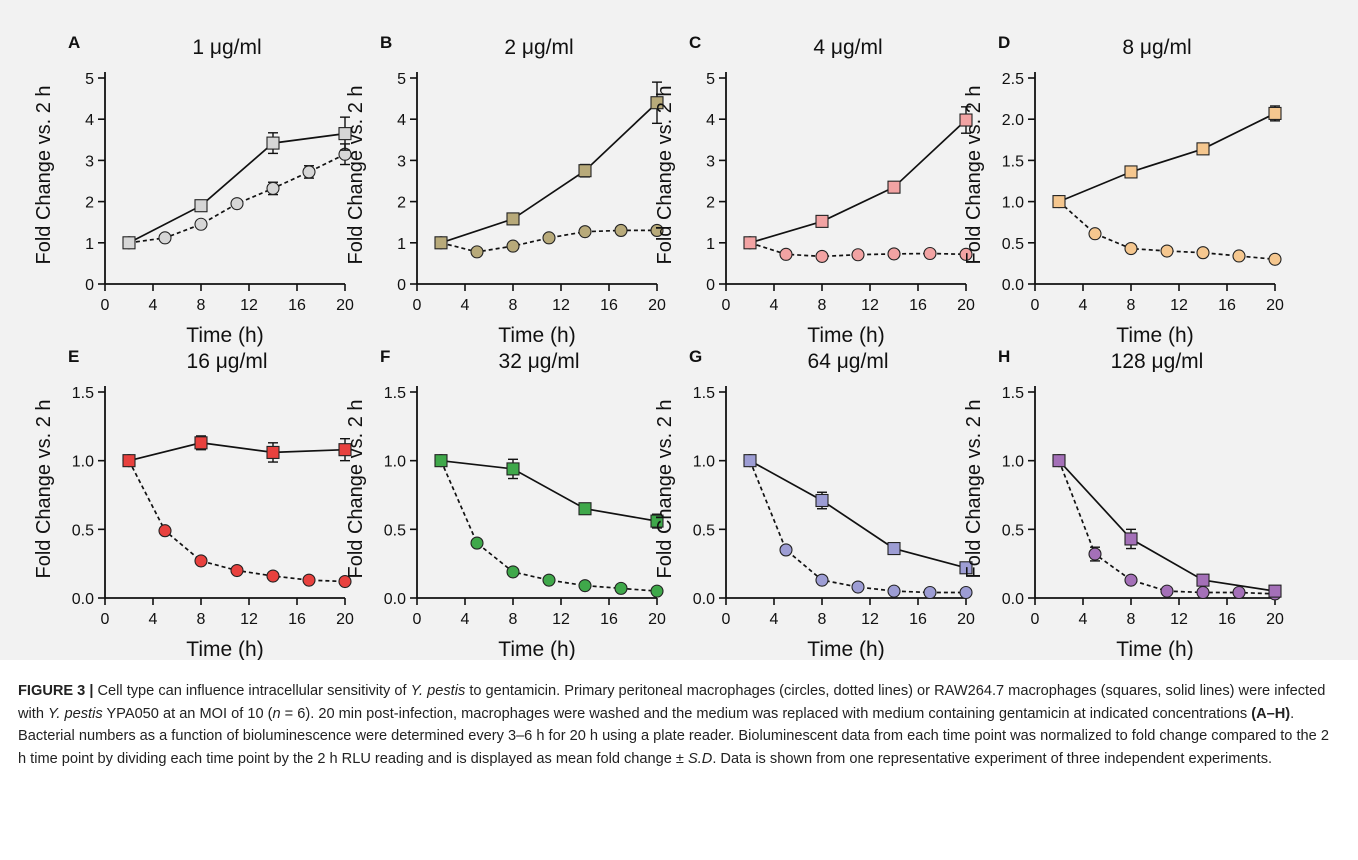  Describe the element at coordinates (1154, 649) in the screenshot. I see `x-axis-label-h: Time (h)` at that location.